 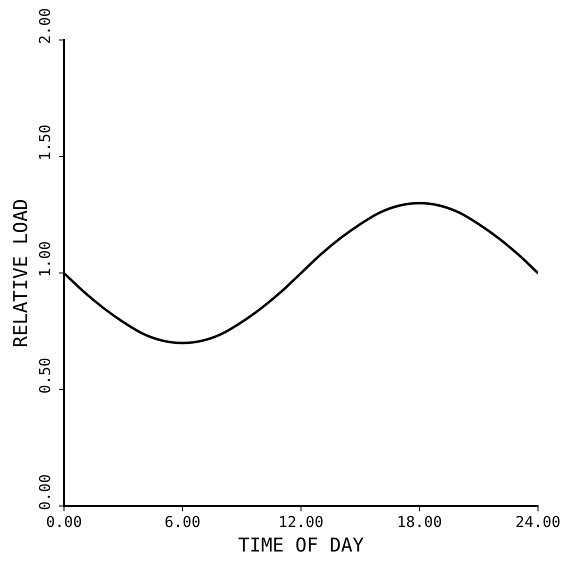 I want to click on x-tick-label: 12.00, so click(x=301, y=522).